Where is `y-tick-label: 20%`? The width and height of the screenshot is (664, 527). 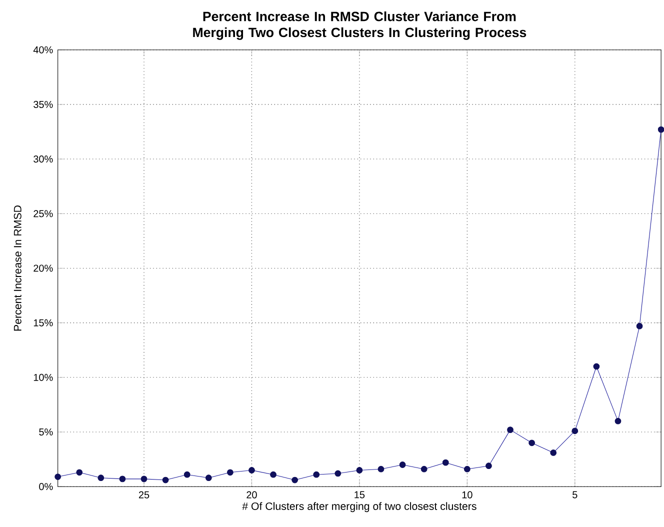 y-tick-label: 20% is located at coordinates (43, 268).